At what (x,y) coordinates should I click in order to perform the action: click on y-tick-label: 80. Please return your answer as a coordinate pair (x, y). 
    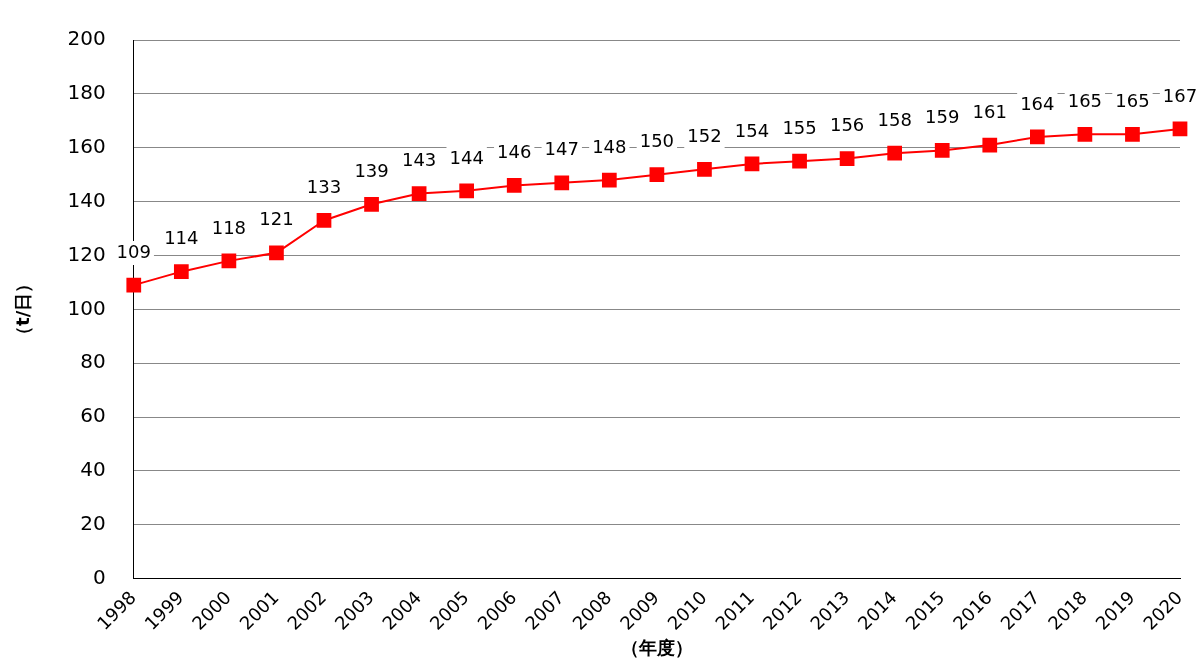
    Looking at the image, I should click on (93, 361).